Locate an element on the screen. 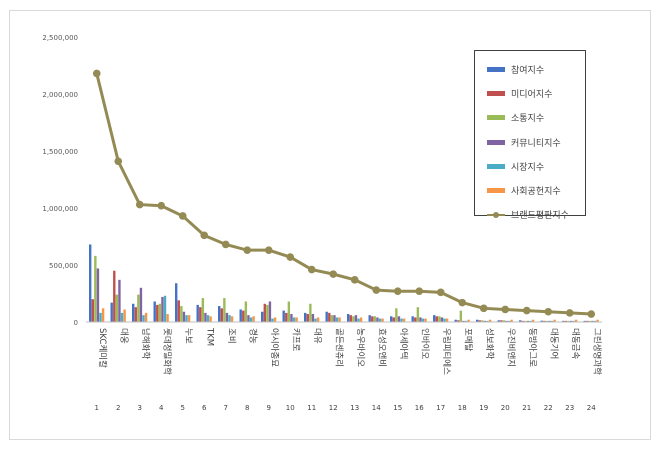 The width and height of the screenshot is (660, 450). x-category-label: 골든센츄리 is located at coordinates (338, 347).